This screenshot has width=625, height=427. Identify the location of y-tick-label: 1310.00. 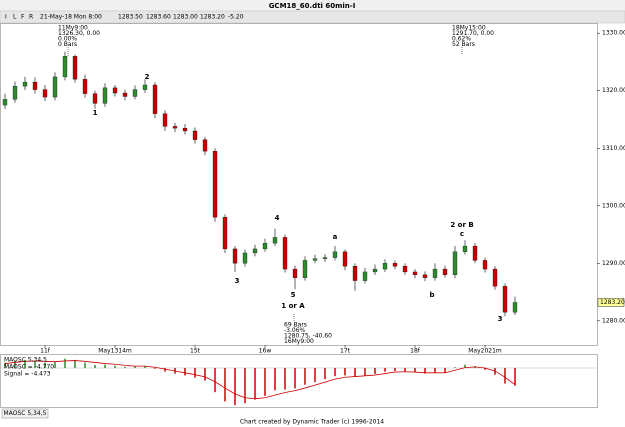
(613, 148).